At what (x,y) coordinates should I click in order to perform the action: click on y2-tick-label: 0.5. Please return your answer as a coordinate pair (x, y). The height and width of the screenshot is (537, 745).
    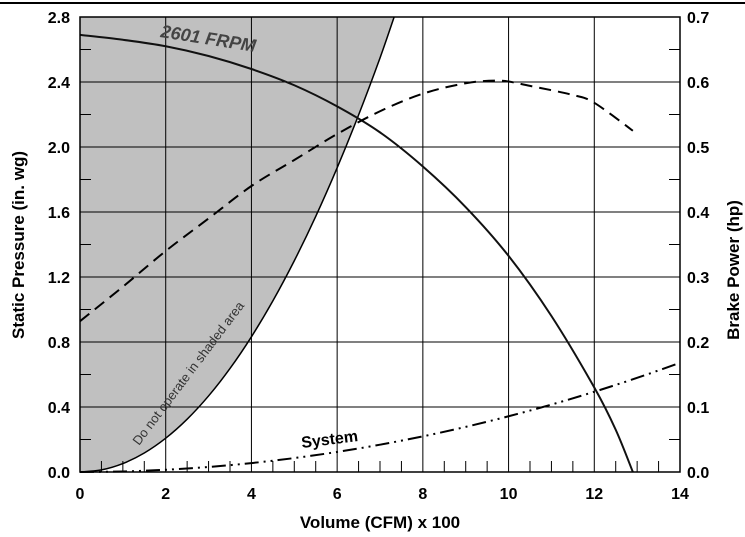
    Looking at the image, I should click on (698, 148).